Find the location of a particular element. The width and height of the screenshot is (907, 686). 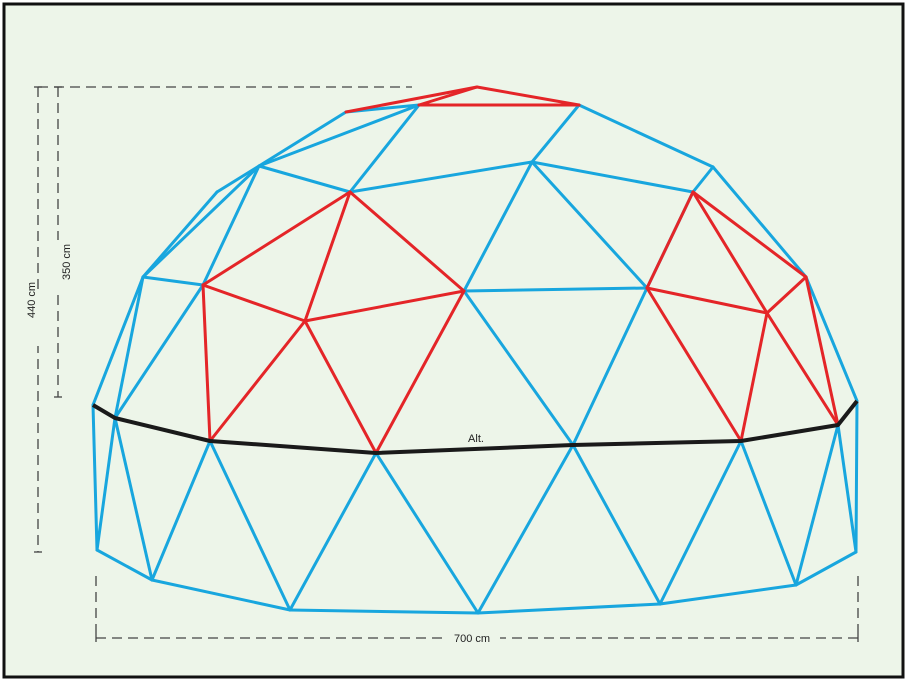

height-350-label: 350 cm is located at coordinates (67, 262).